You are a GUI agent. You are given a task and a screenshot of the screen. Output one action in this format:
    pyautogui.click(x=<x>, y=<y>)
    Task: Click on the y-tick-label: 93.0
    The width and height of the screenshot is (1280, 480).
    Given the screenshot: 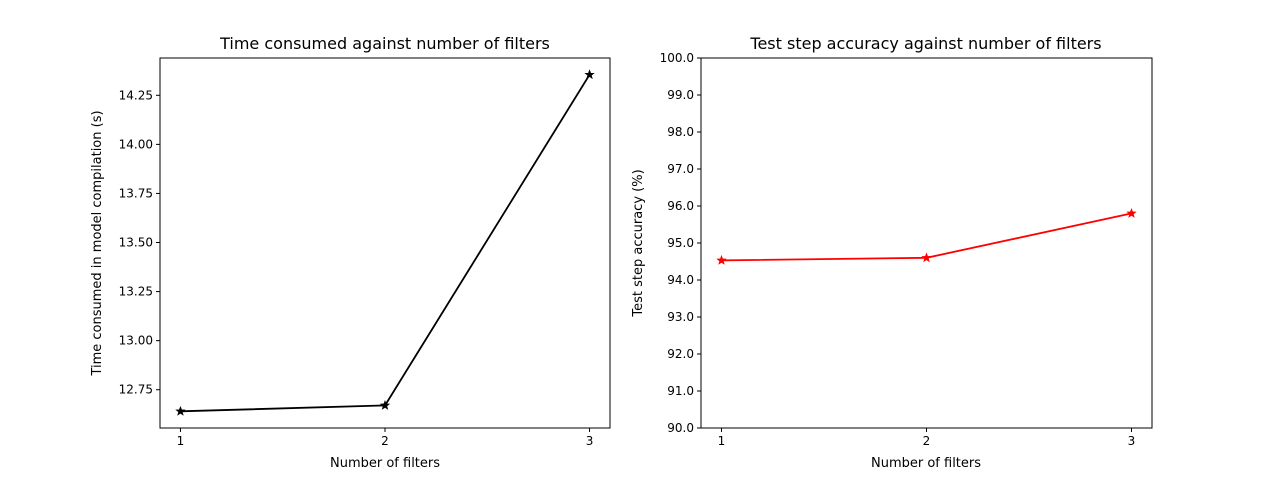 What is the action you would take?
    pyautogui.click(x=680, y=317)
    